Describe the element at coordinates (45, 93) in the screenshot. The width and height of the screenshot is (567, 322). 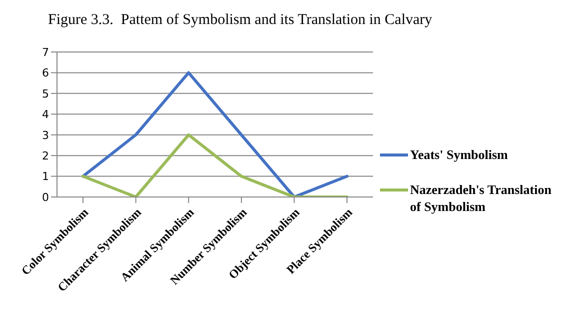
I see `y-tick-label: 5` at that location.